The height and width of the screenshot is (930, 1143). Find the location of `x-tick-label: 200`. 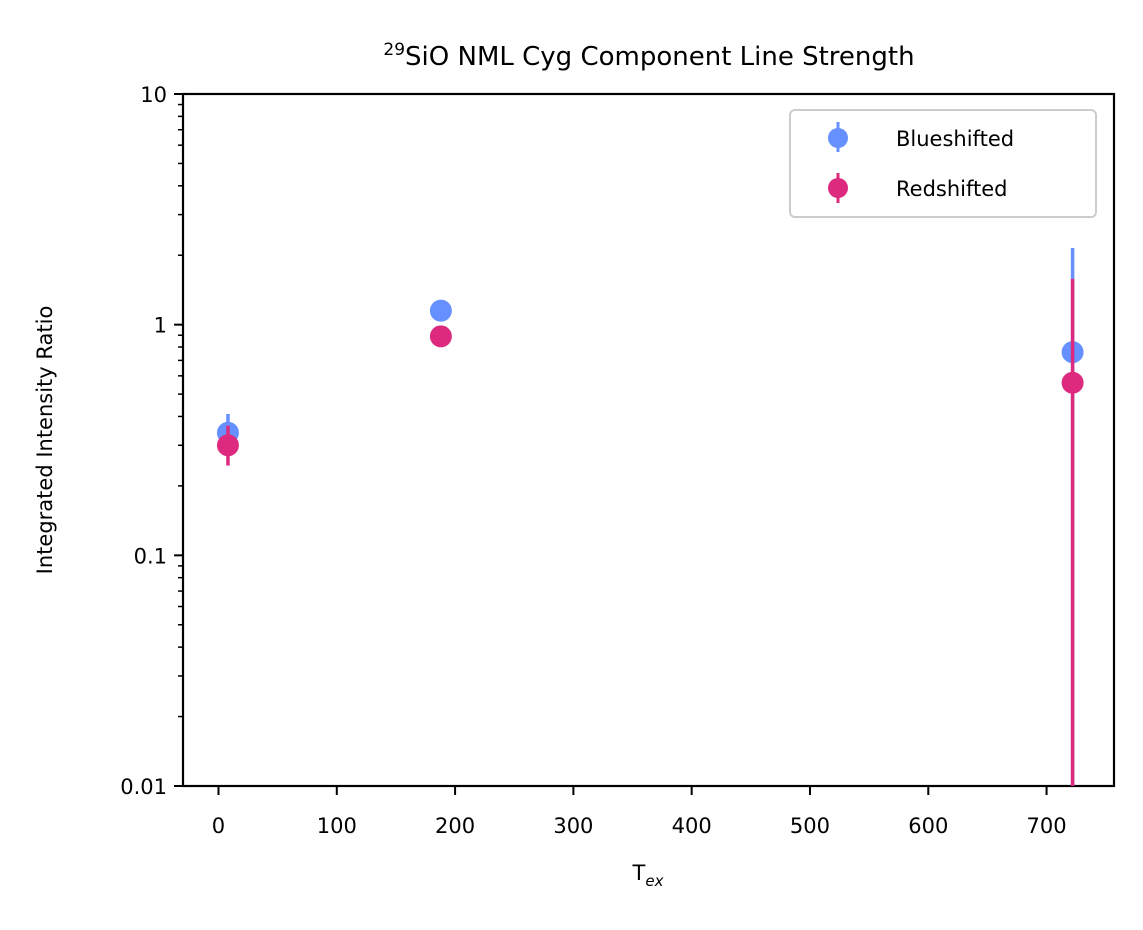

x-tick-label: 200 is located at coordinates (455, 826).